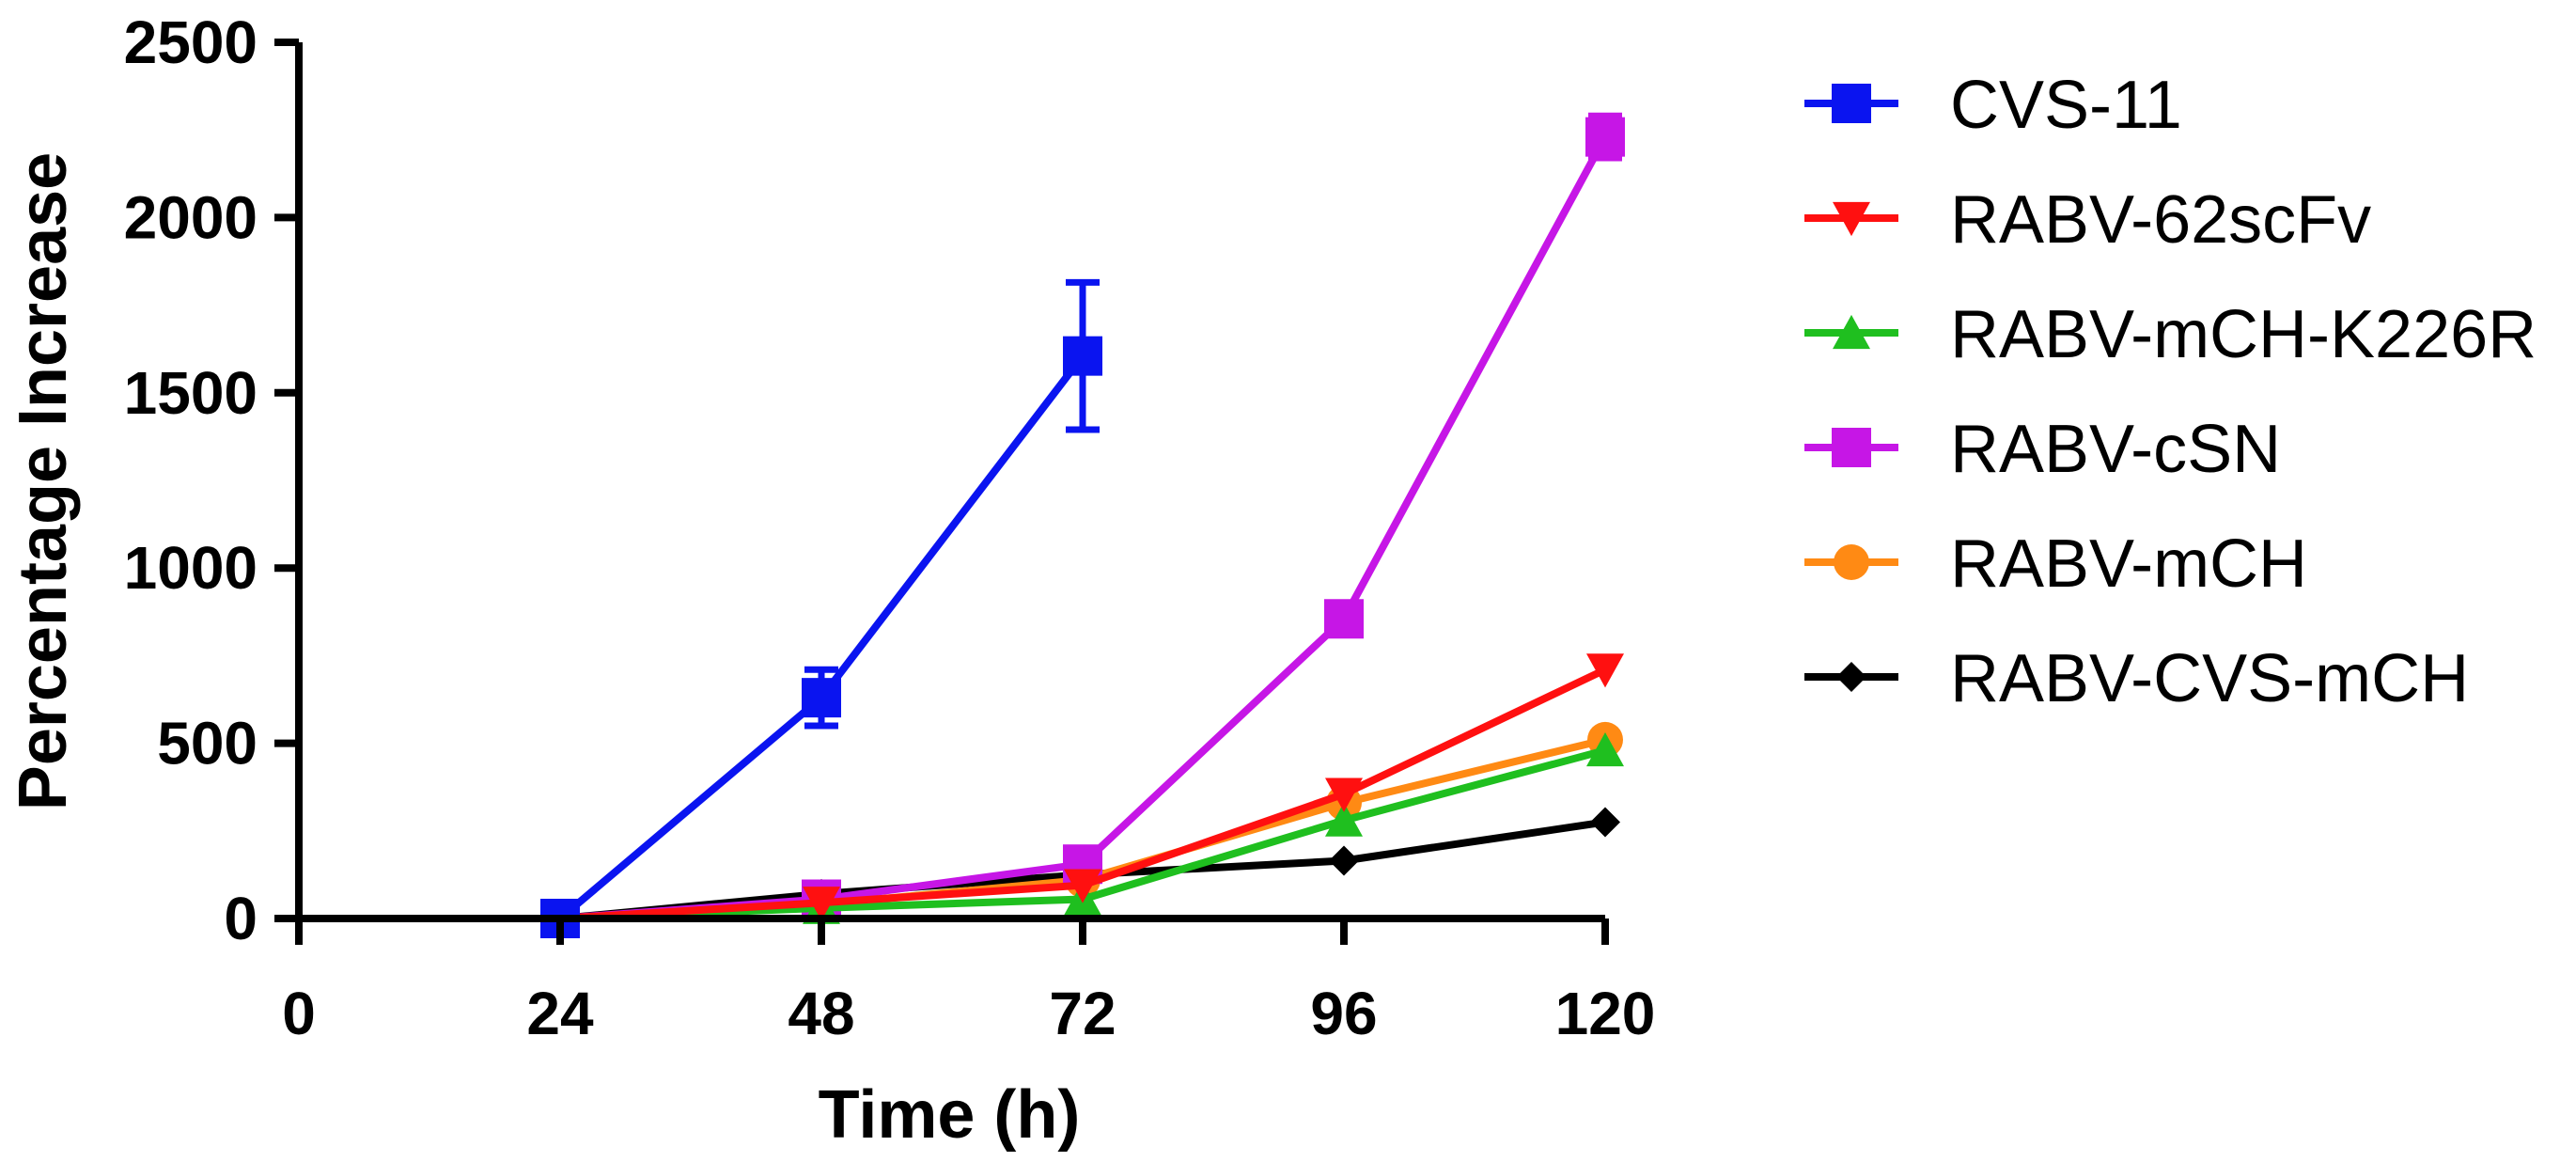 The width and height of the screenshot is (2576, 1162). Describe the element at coordinates (560, 1013) in the screenshot. I see `x-tick-label: 24` at that location.